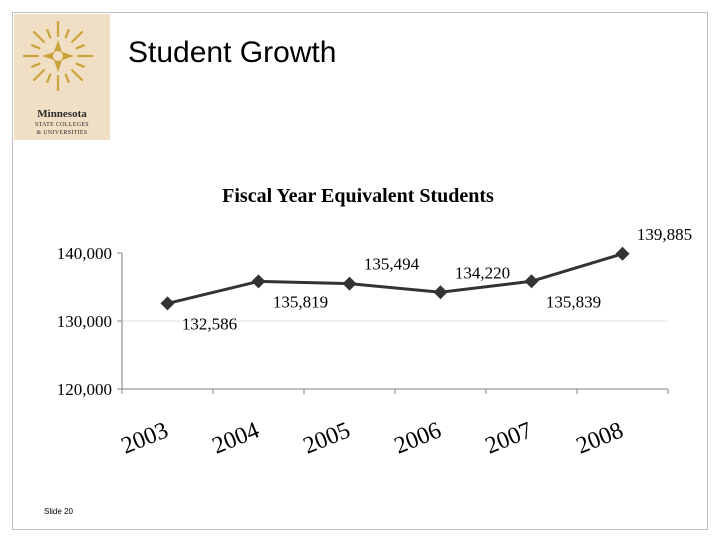  What do you see at coordinates (482, 272) in the screenshot?
I see `data-label: 134,220` at bounding box center [482, 272].